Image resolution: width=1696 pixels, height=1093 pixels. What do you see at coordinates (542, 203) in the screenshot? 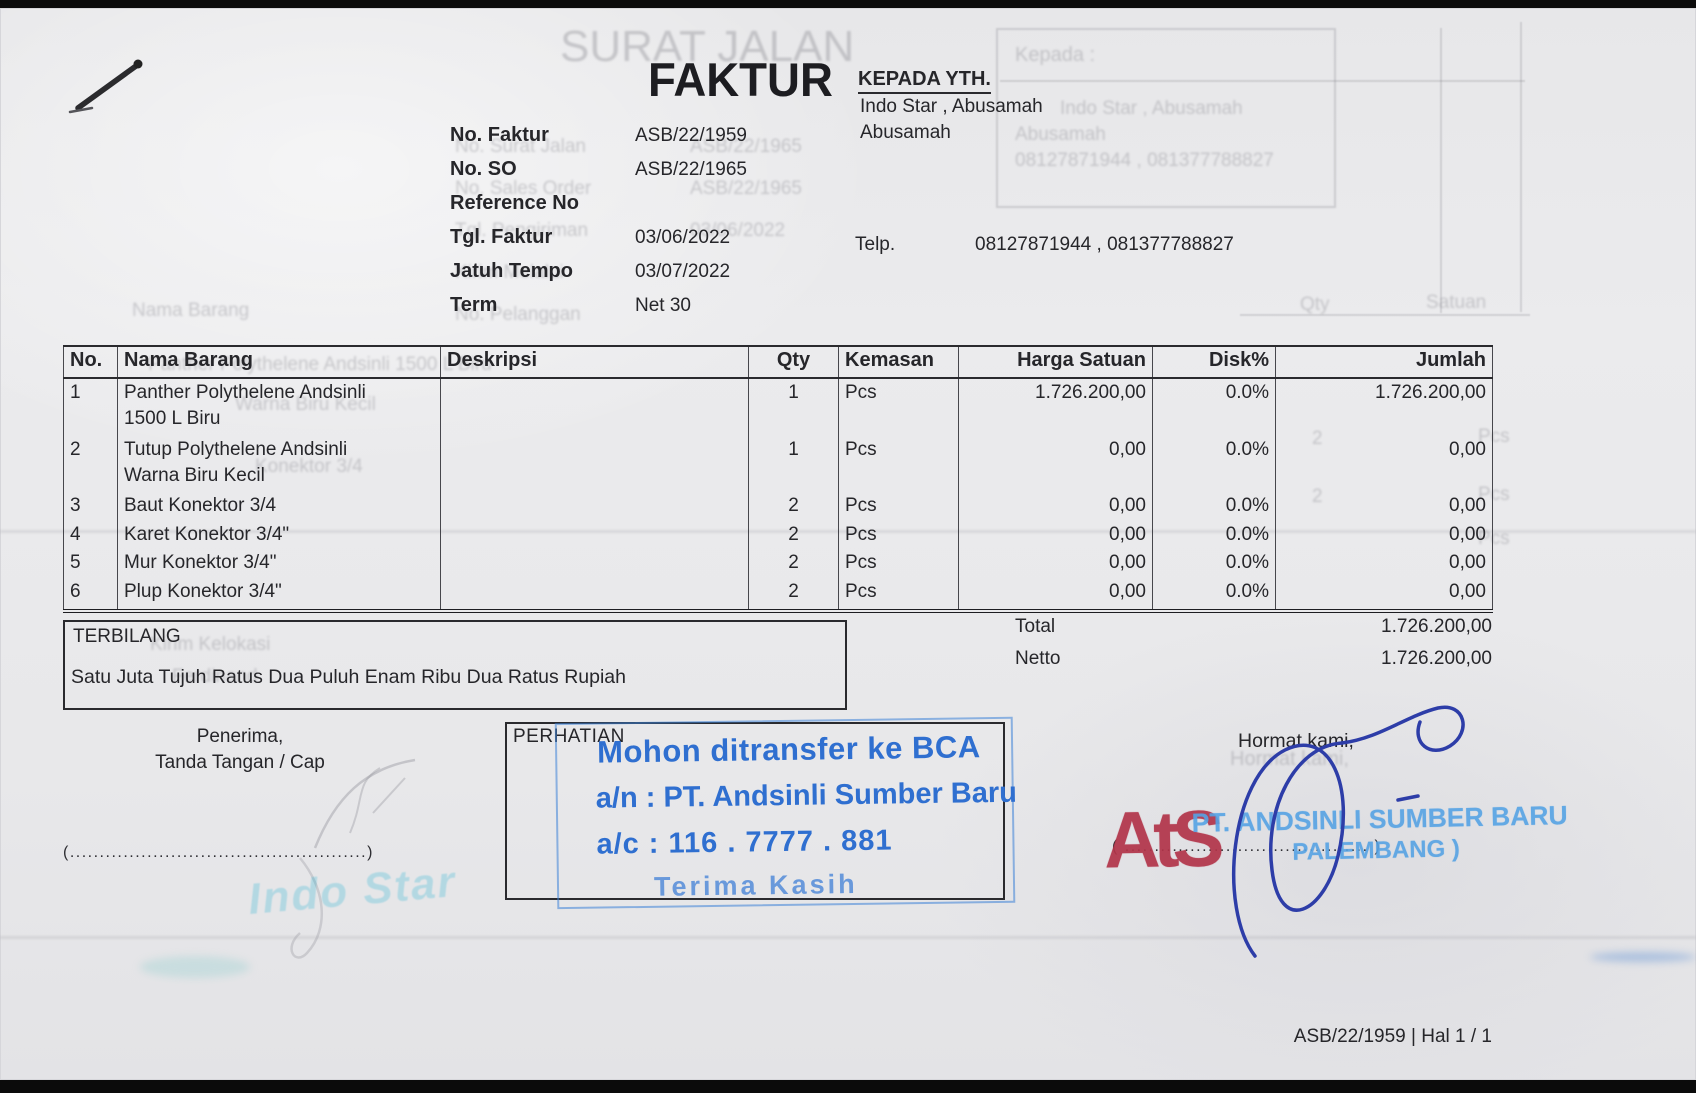
I see `field-reference-no: Reference No` at bounding box center [542, 203].